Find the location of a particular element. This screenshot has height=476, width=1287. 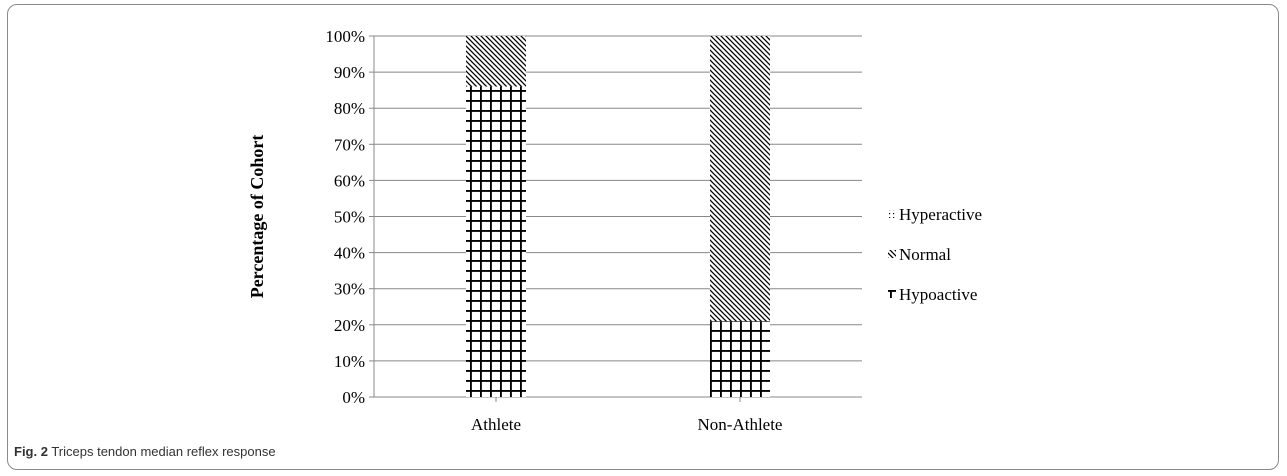

bar-hypoactive-non-athlete is located at coordinates (740, 359).